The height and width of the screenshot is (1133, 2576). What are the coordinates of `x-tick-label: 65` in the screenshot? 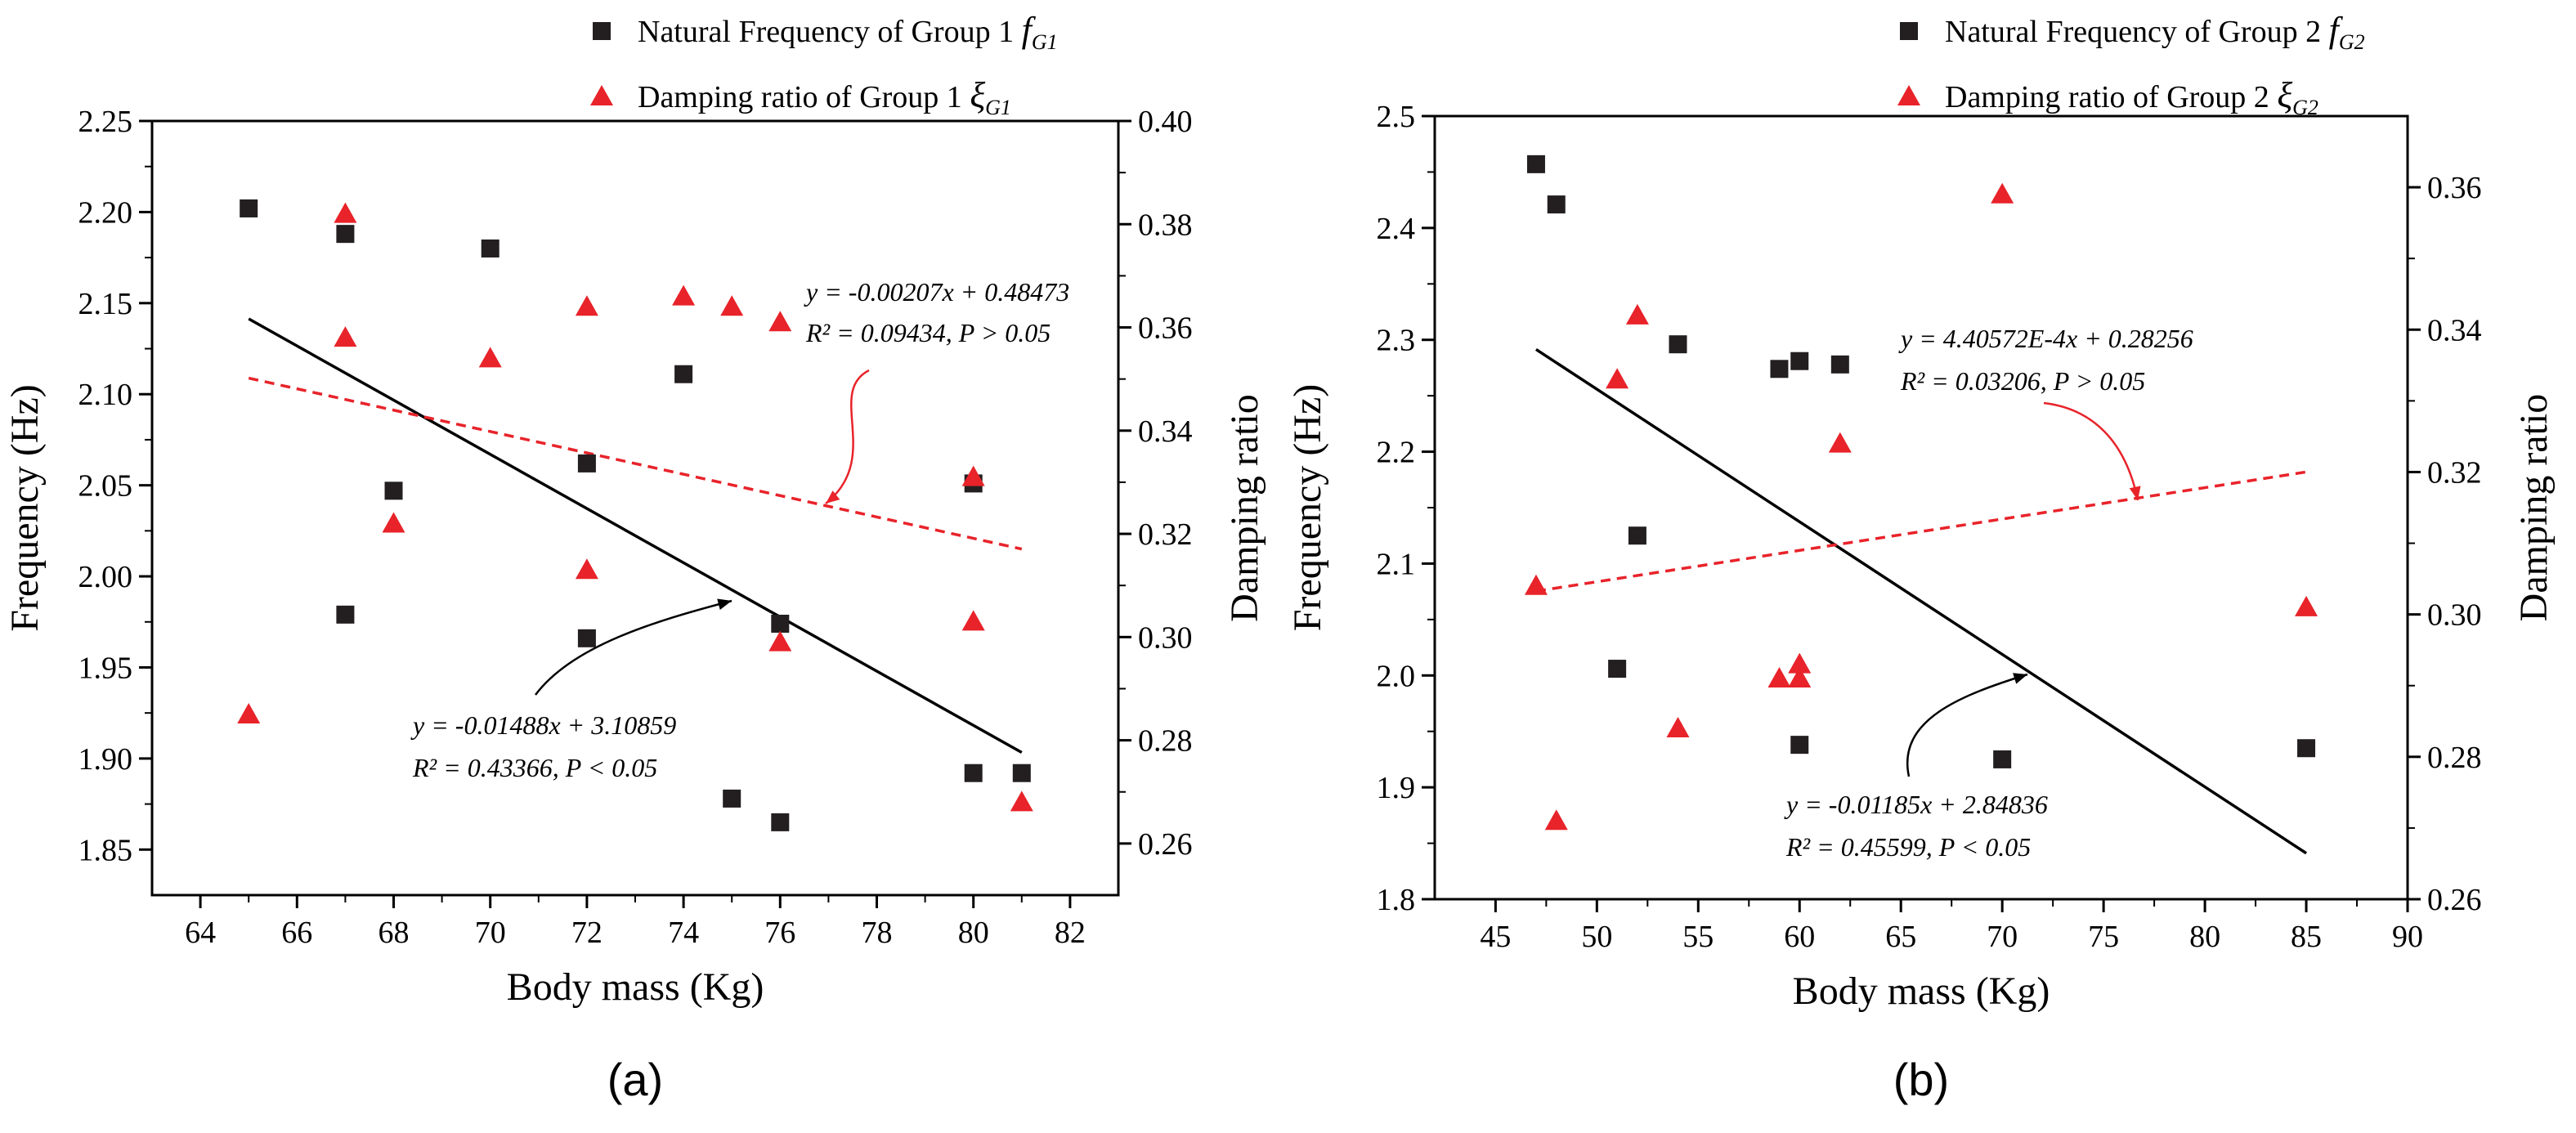 It's located at (1900, 937).